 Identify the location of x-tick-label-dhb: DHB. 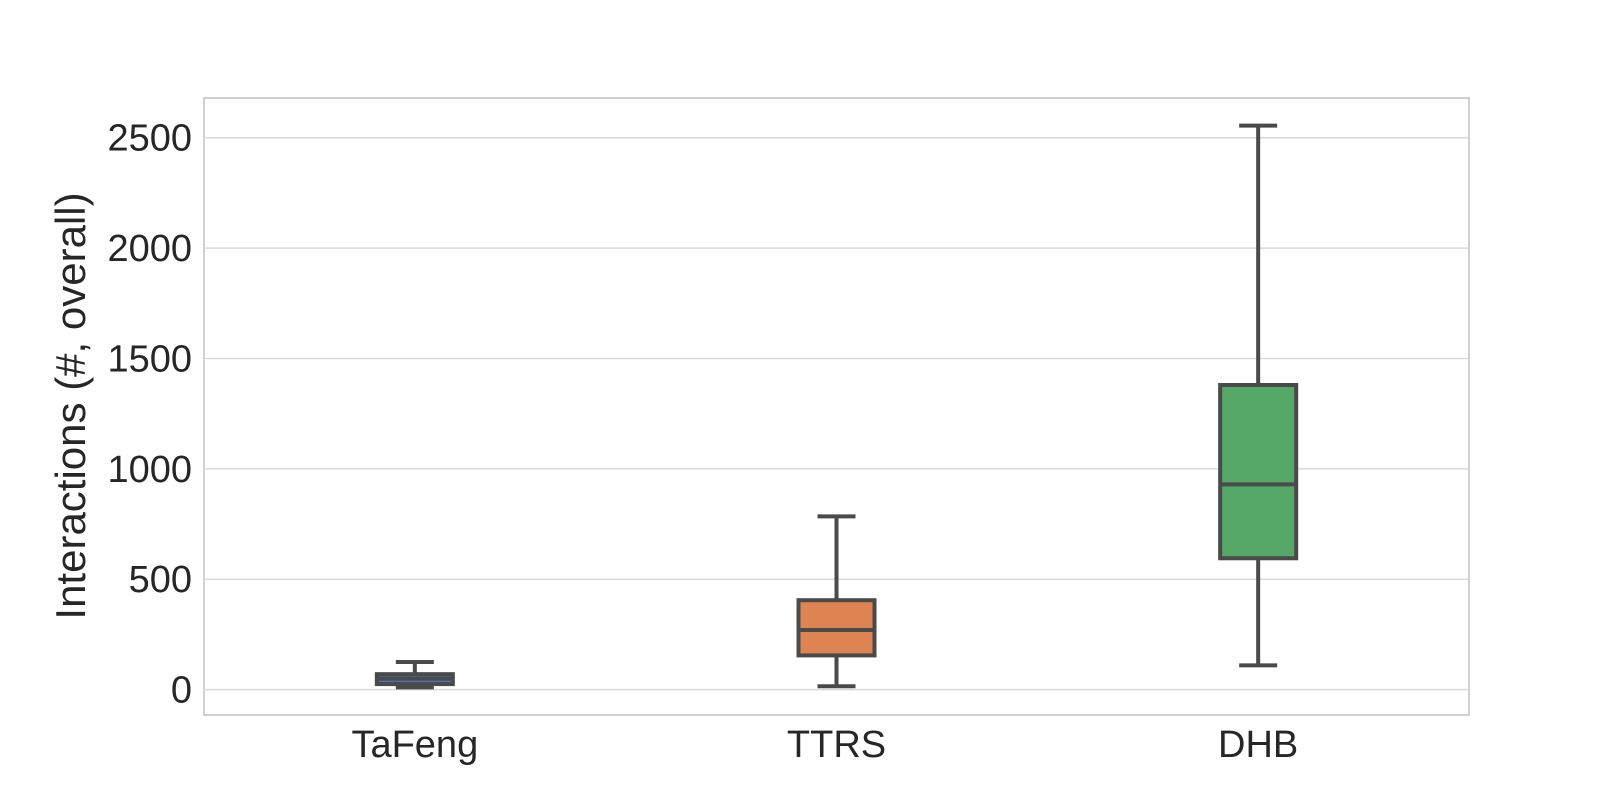
(1258, 745).